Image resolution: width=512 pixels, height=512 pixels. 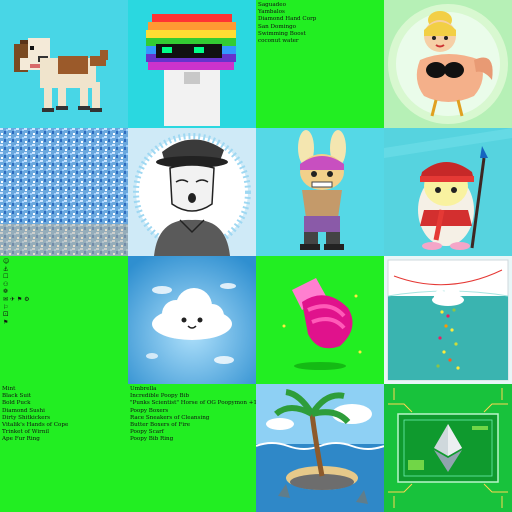 What do you see at coordinates (282, 33) in the screenshot?
I see `attribute-line: Swimming Boost` at bounding box center [282, 33].